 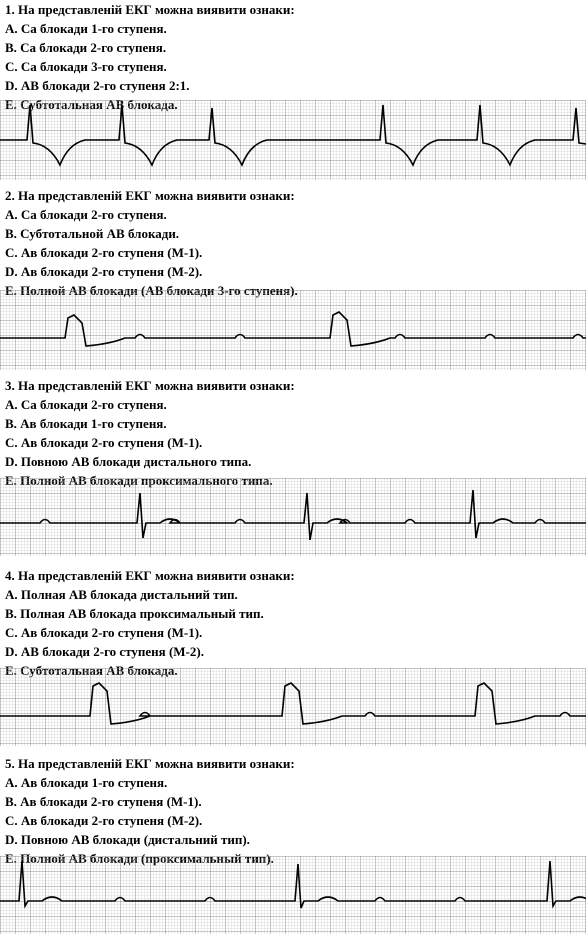 What do you see at coordinates (127, 839) in the screenshot?
I see `answer-option: D. Повною АВ блокади (дистальний тип).` at bounding box center [127, 839].